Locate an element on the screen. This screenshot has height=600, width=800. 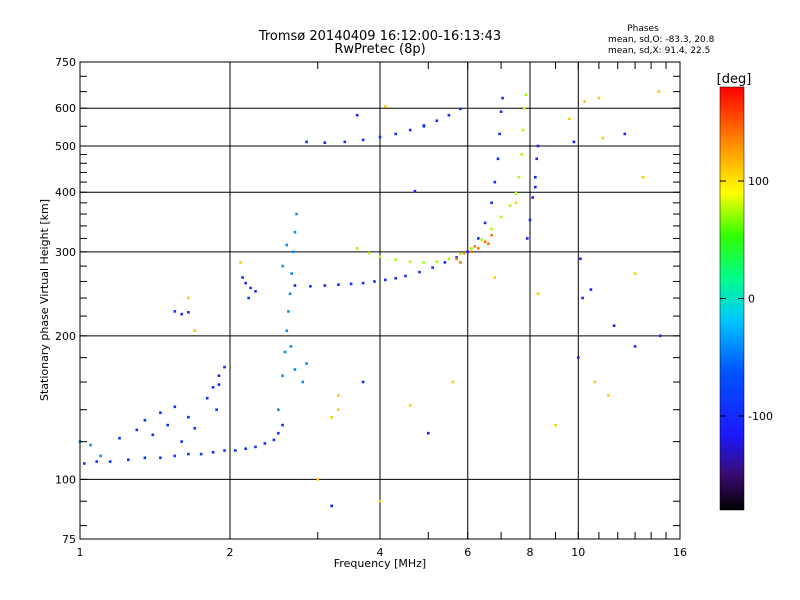
x-tick-label: 6 is located at coordinates (467, 552).